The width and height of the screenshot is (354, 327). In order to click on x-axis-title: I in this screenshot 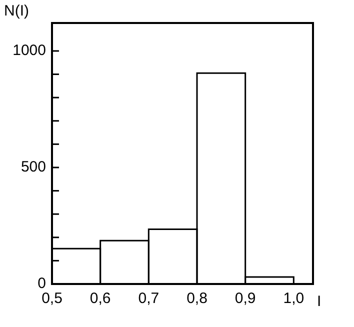, I will do `click(319, 301)`.